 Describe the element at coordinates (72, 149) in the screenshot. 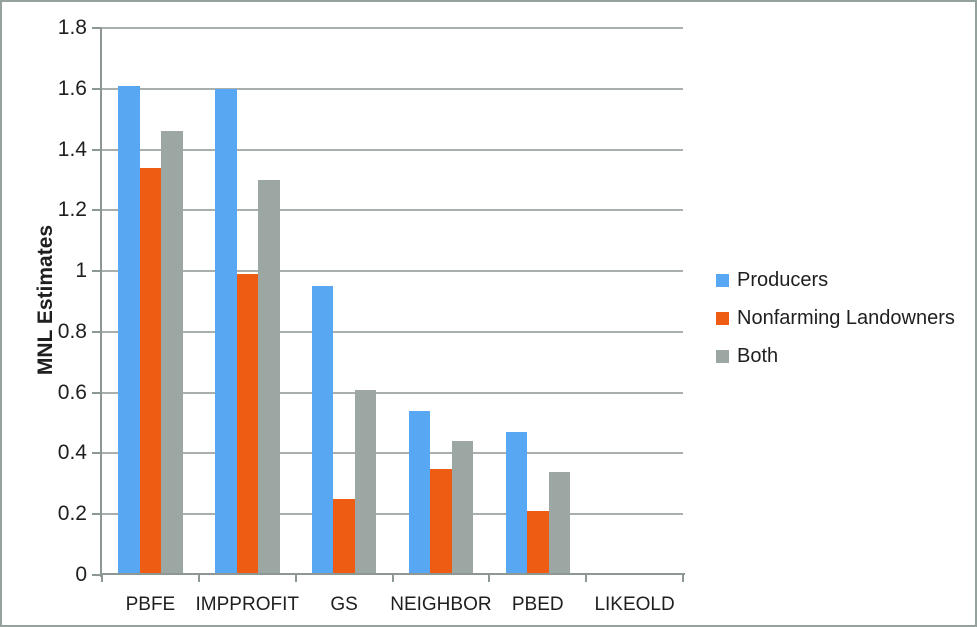

I see `y-tick-label: 1.4` at that location.